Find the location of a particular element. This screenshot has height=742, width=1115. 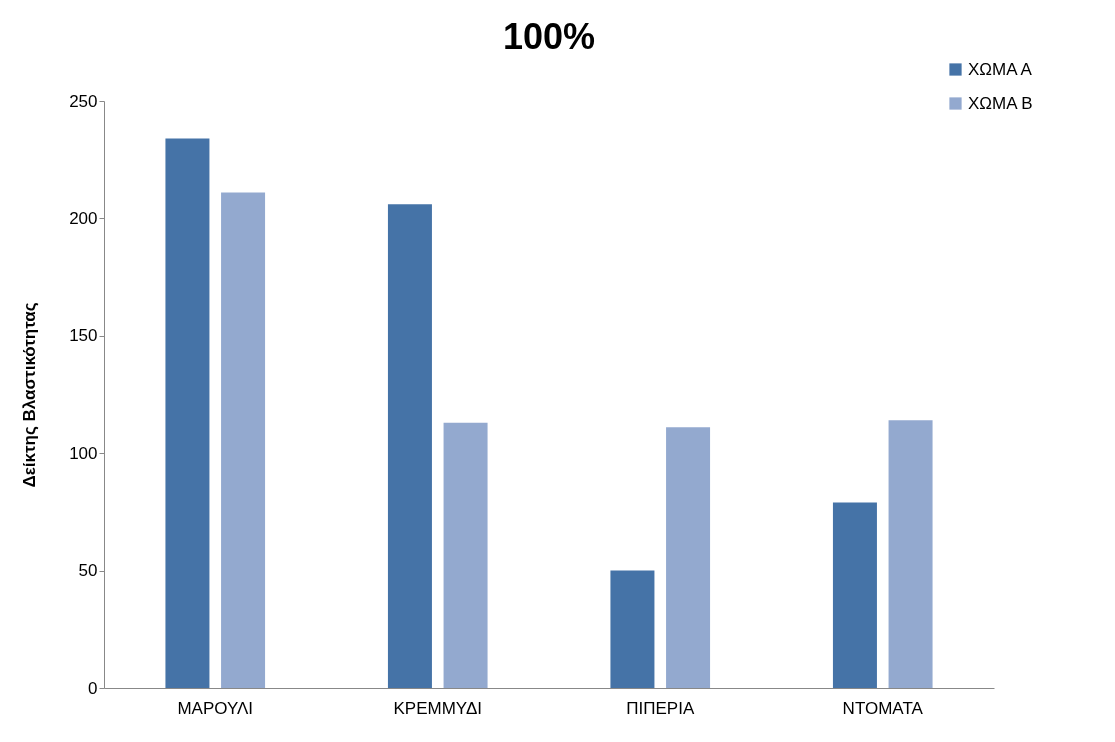

chart-title: 100% is located at coordinates (549, 36).